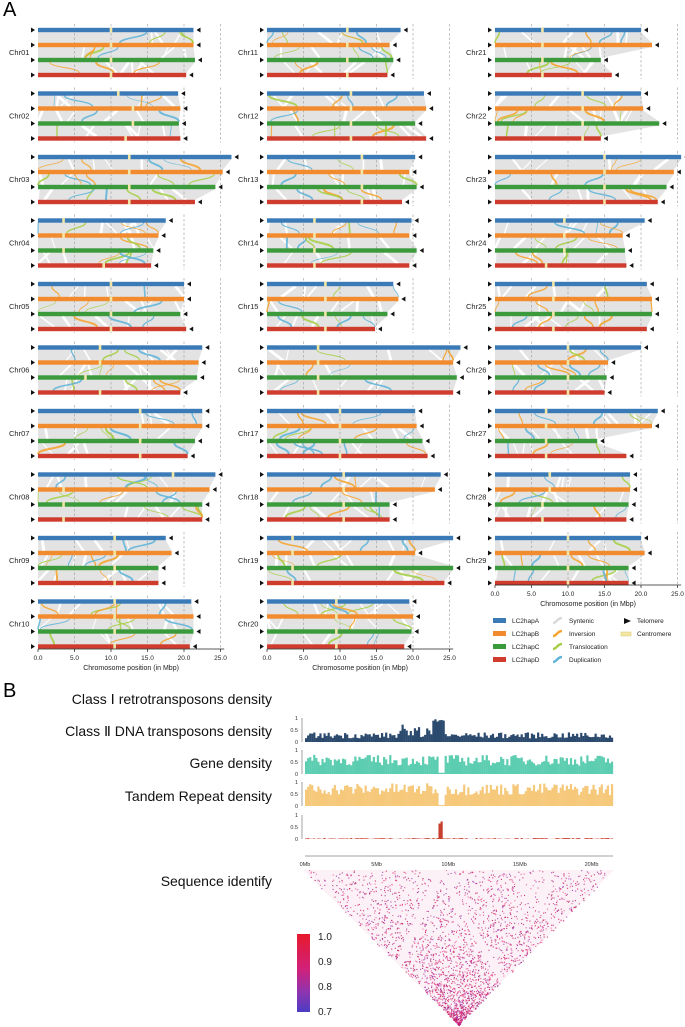 The height and width of the screenshot is (1027, 685). Describe the element at coordinates (19, 306) in the screenshot. I see `chromosome-label: Chr05` at that location.